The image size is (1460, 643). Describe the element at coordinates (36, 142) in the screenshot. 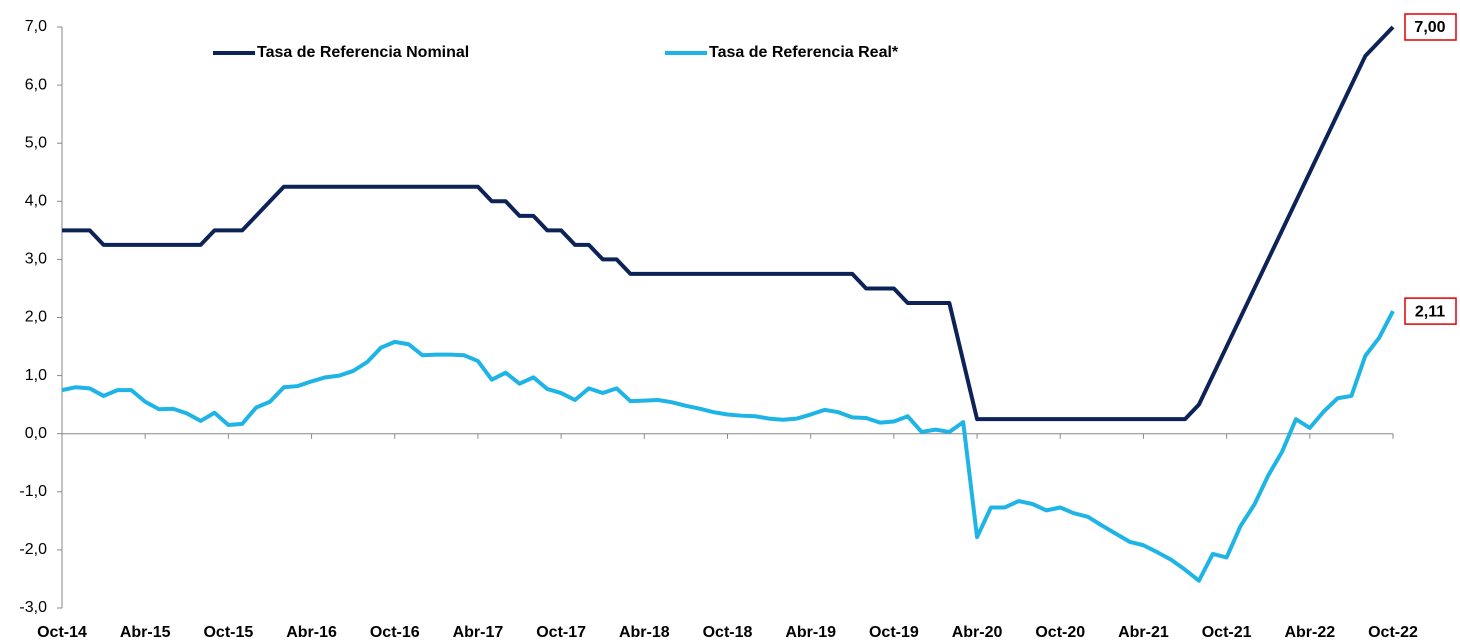

I see `y-tick-label: 5,0` at that location.